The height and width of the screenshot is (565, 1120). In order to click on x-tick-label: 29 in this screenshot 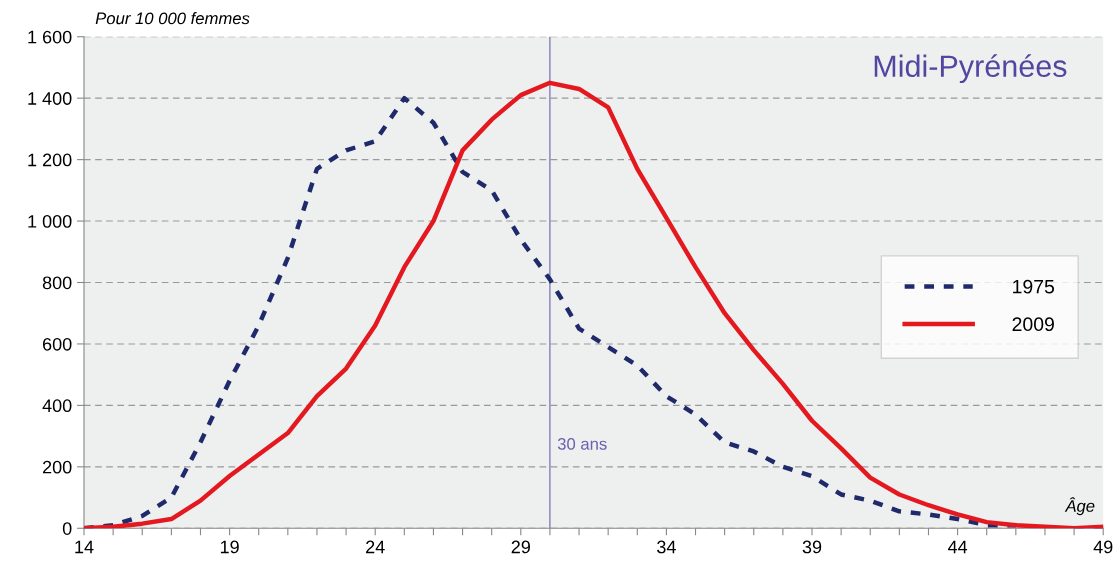, I will do `click(520, 547)`.